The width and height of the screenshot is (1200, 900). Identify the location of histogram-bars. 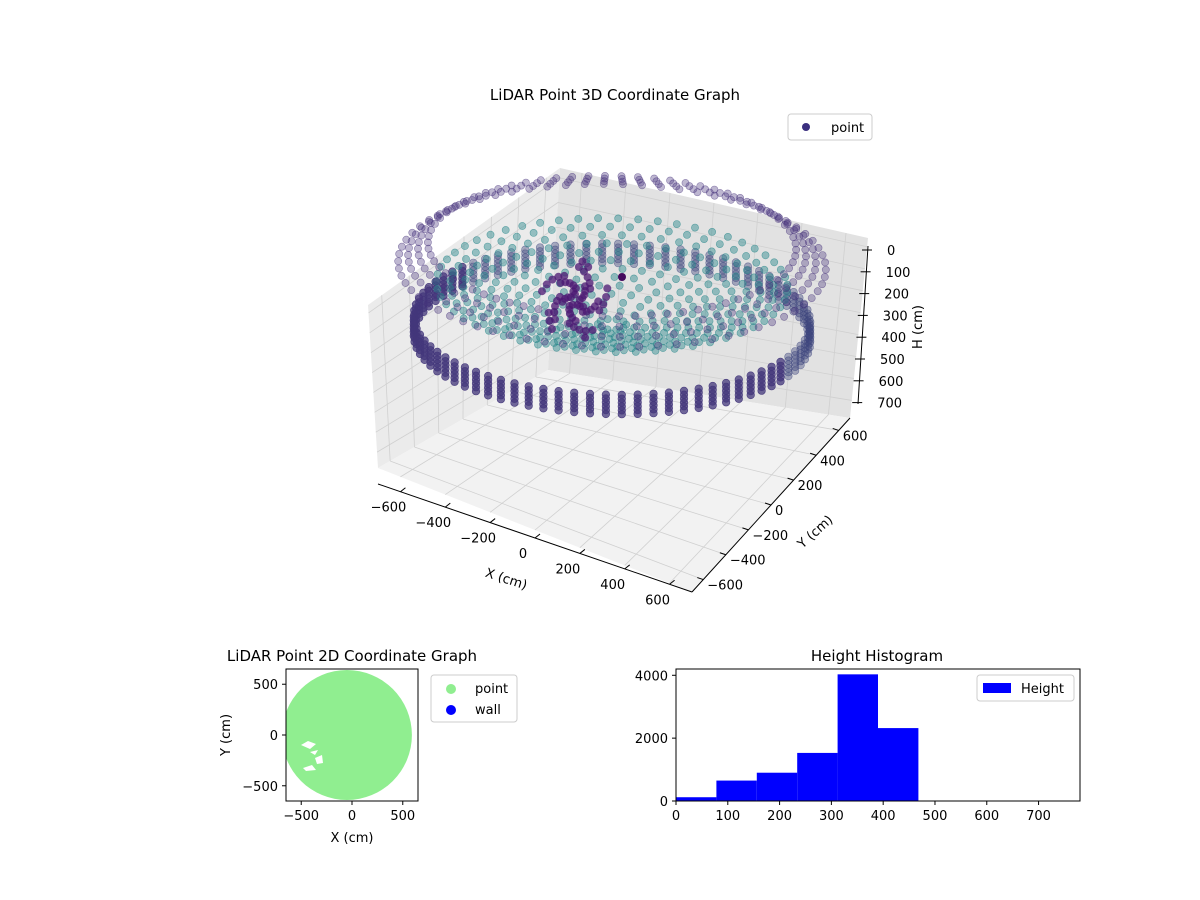
(797, 737).